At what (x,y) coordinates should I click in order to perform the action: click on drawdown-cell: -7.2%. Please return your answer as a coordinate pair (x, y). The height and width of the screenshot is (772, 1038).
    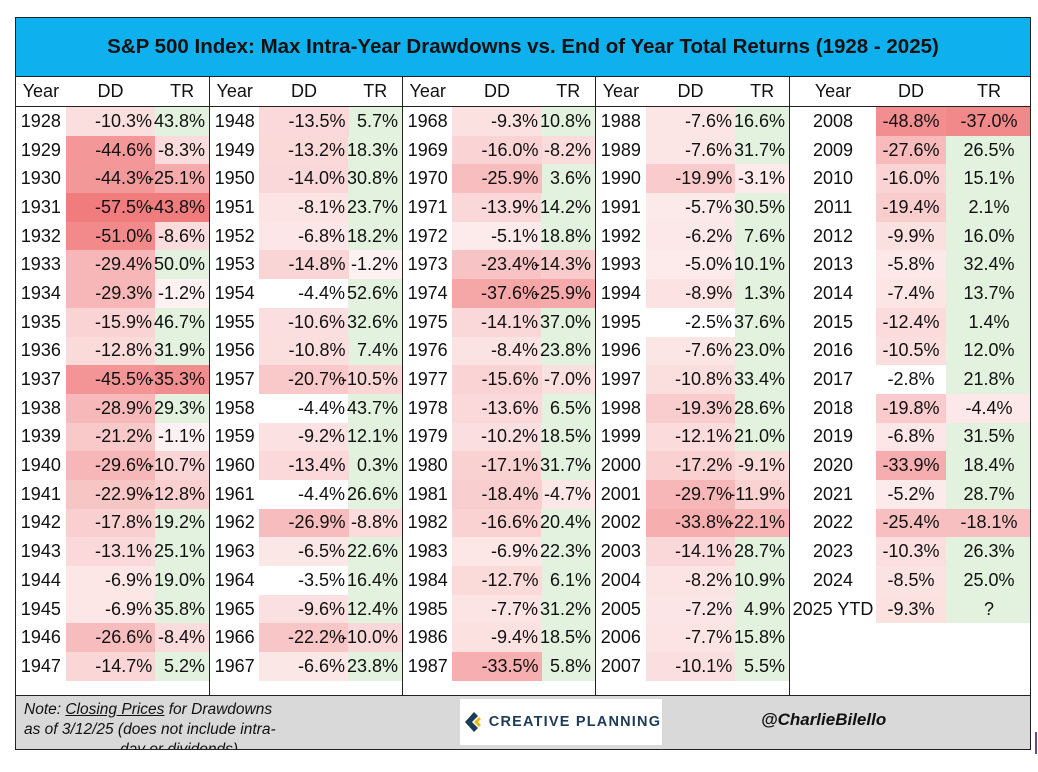
    Looking at the image, I should click on (690, 609).